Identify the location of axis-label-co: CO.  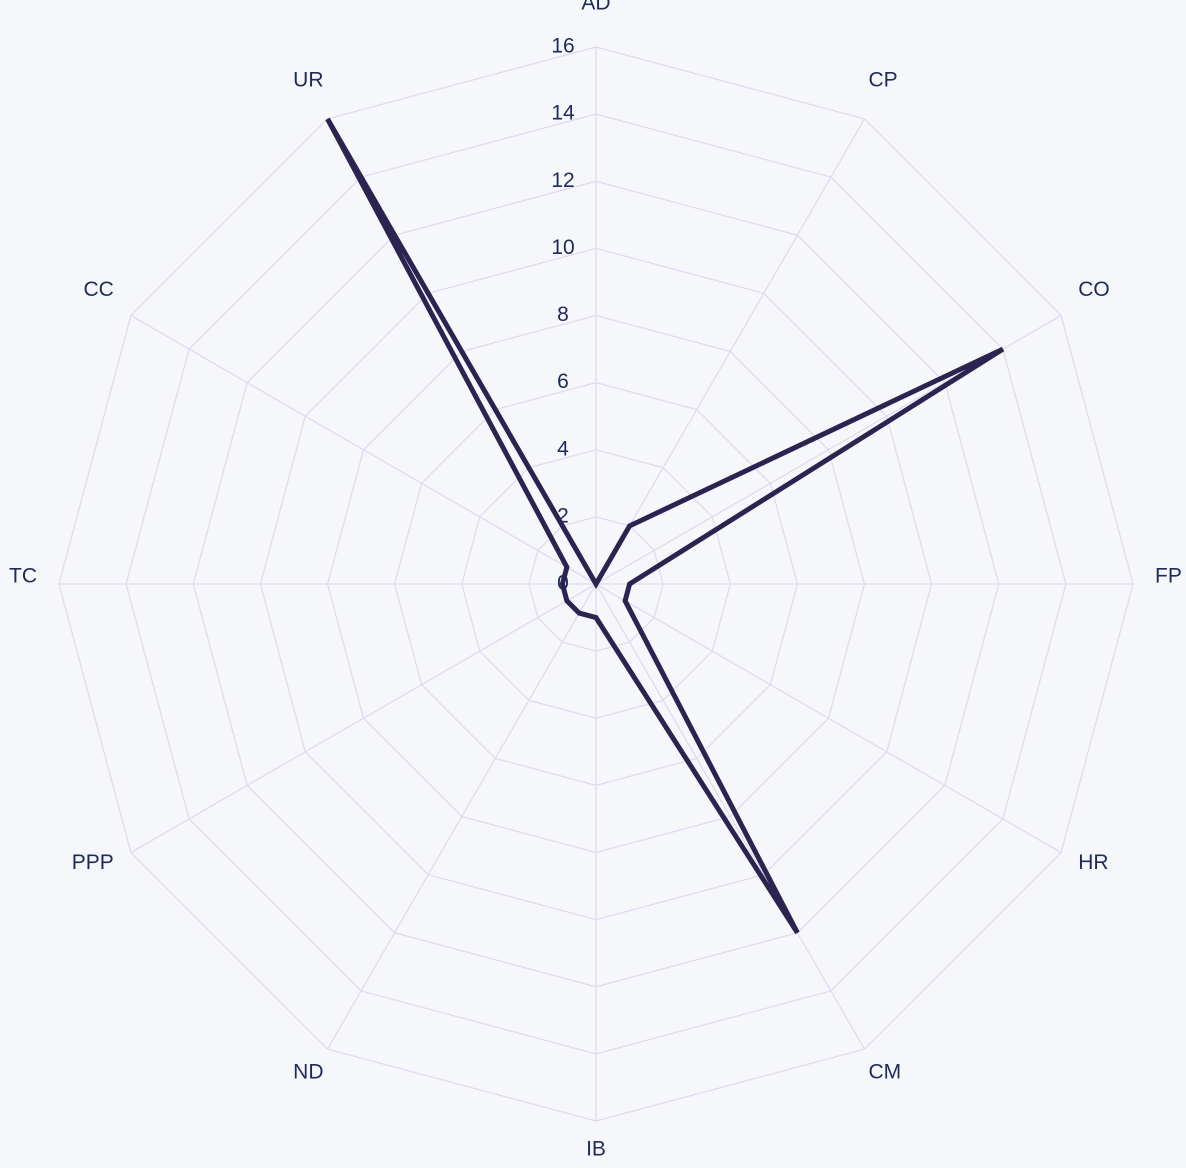
(1094, 289).